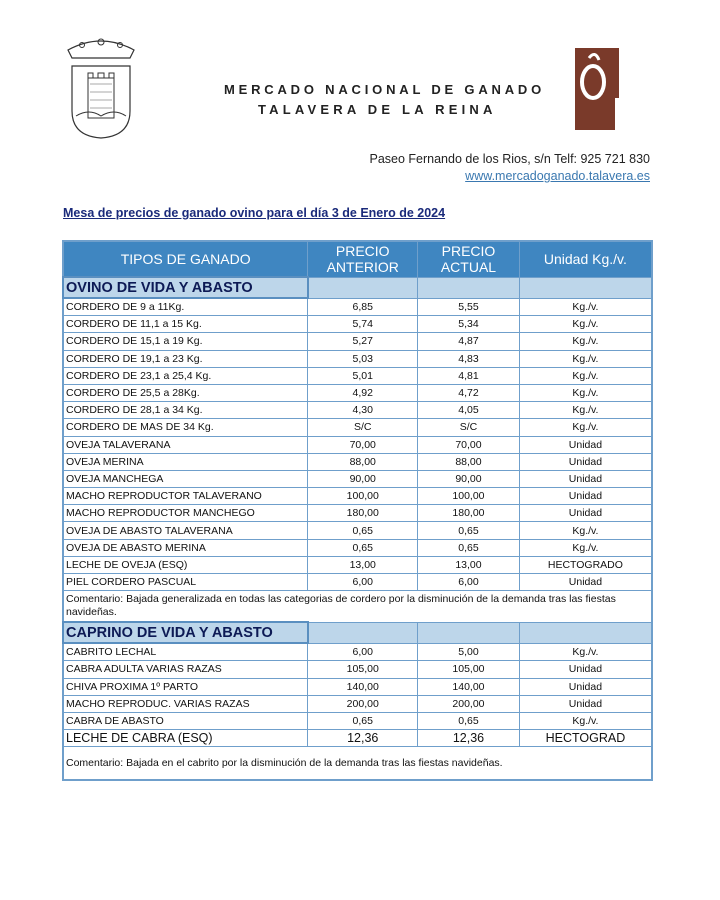  Describe the element at coordinates (363, 686) in the screenshot. I see `previous-price: 140,00` at that location.